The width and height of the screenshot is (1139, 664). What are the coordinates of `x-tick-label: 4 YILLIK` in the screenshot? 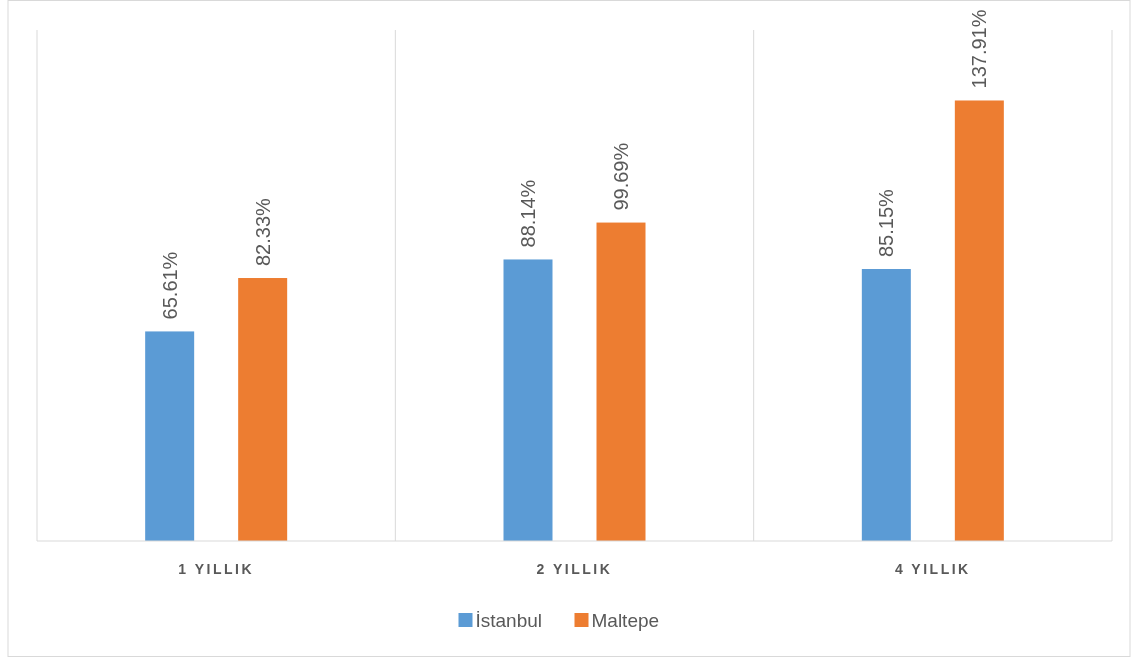 It's located at (932, 569).